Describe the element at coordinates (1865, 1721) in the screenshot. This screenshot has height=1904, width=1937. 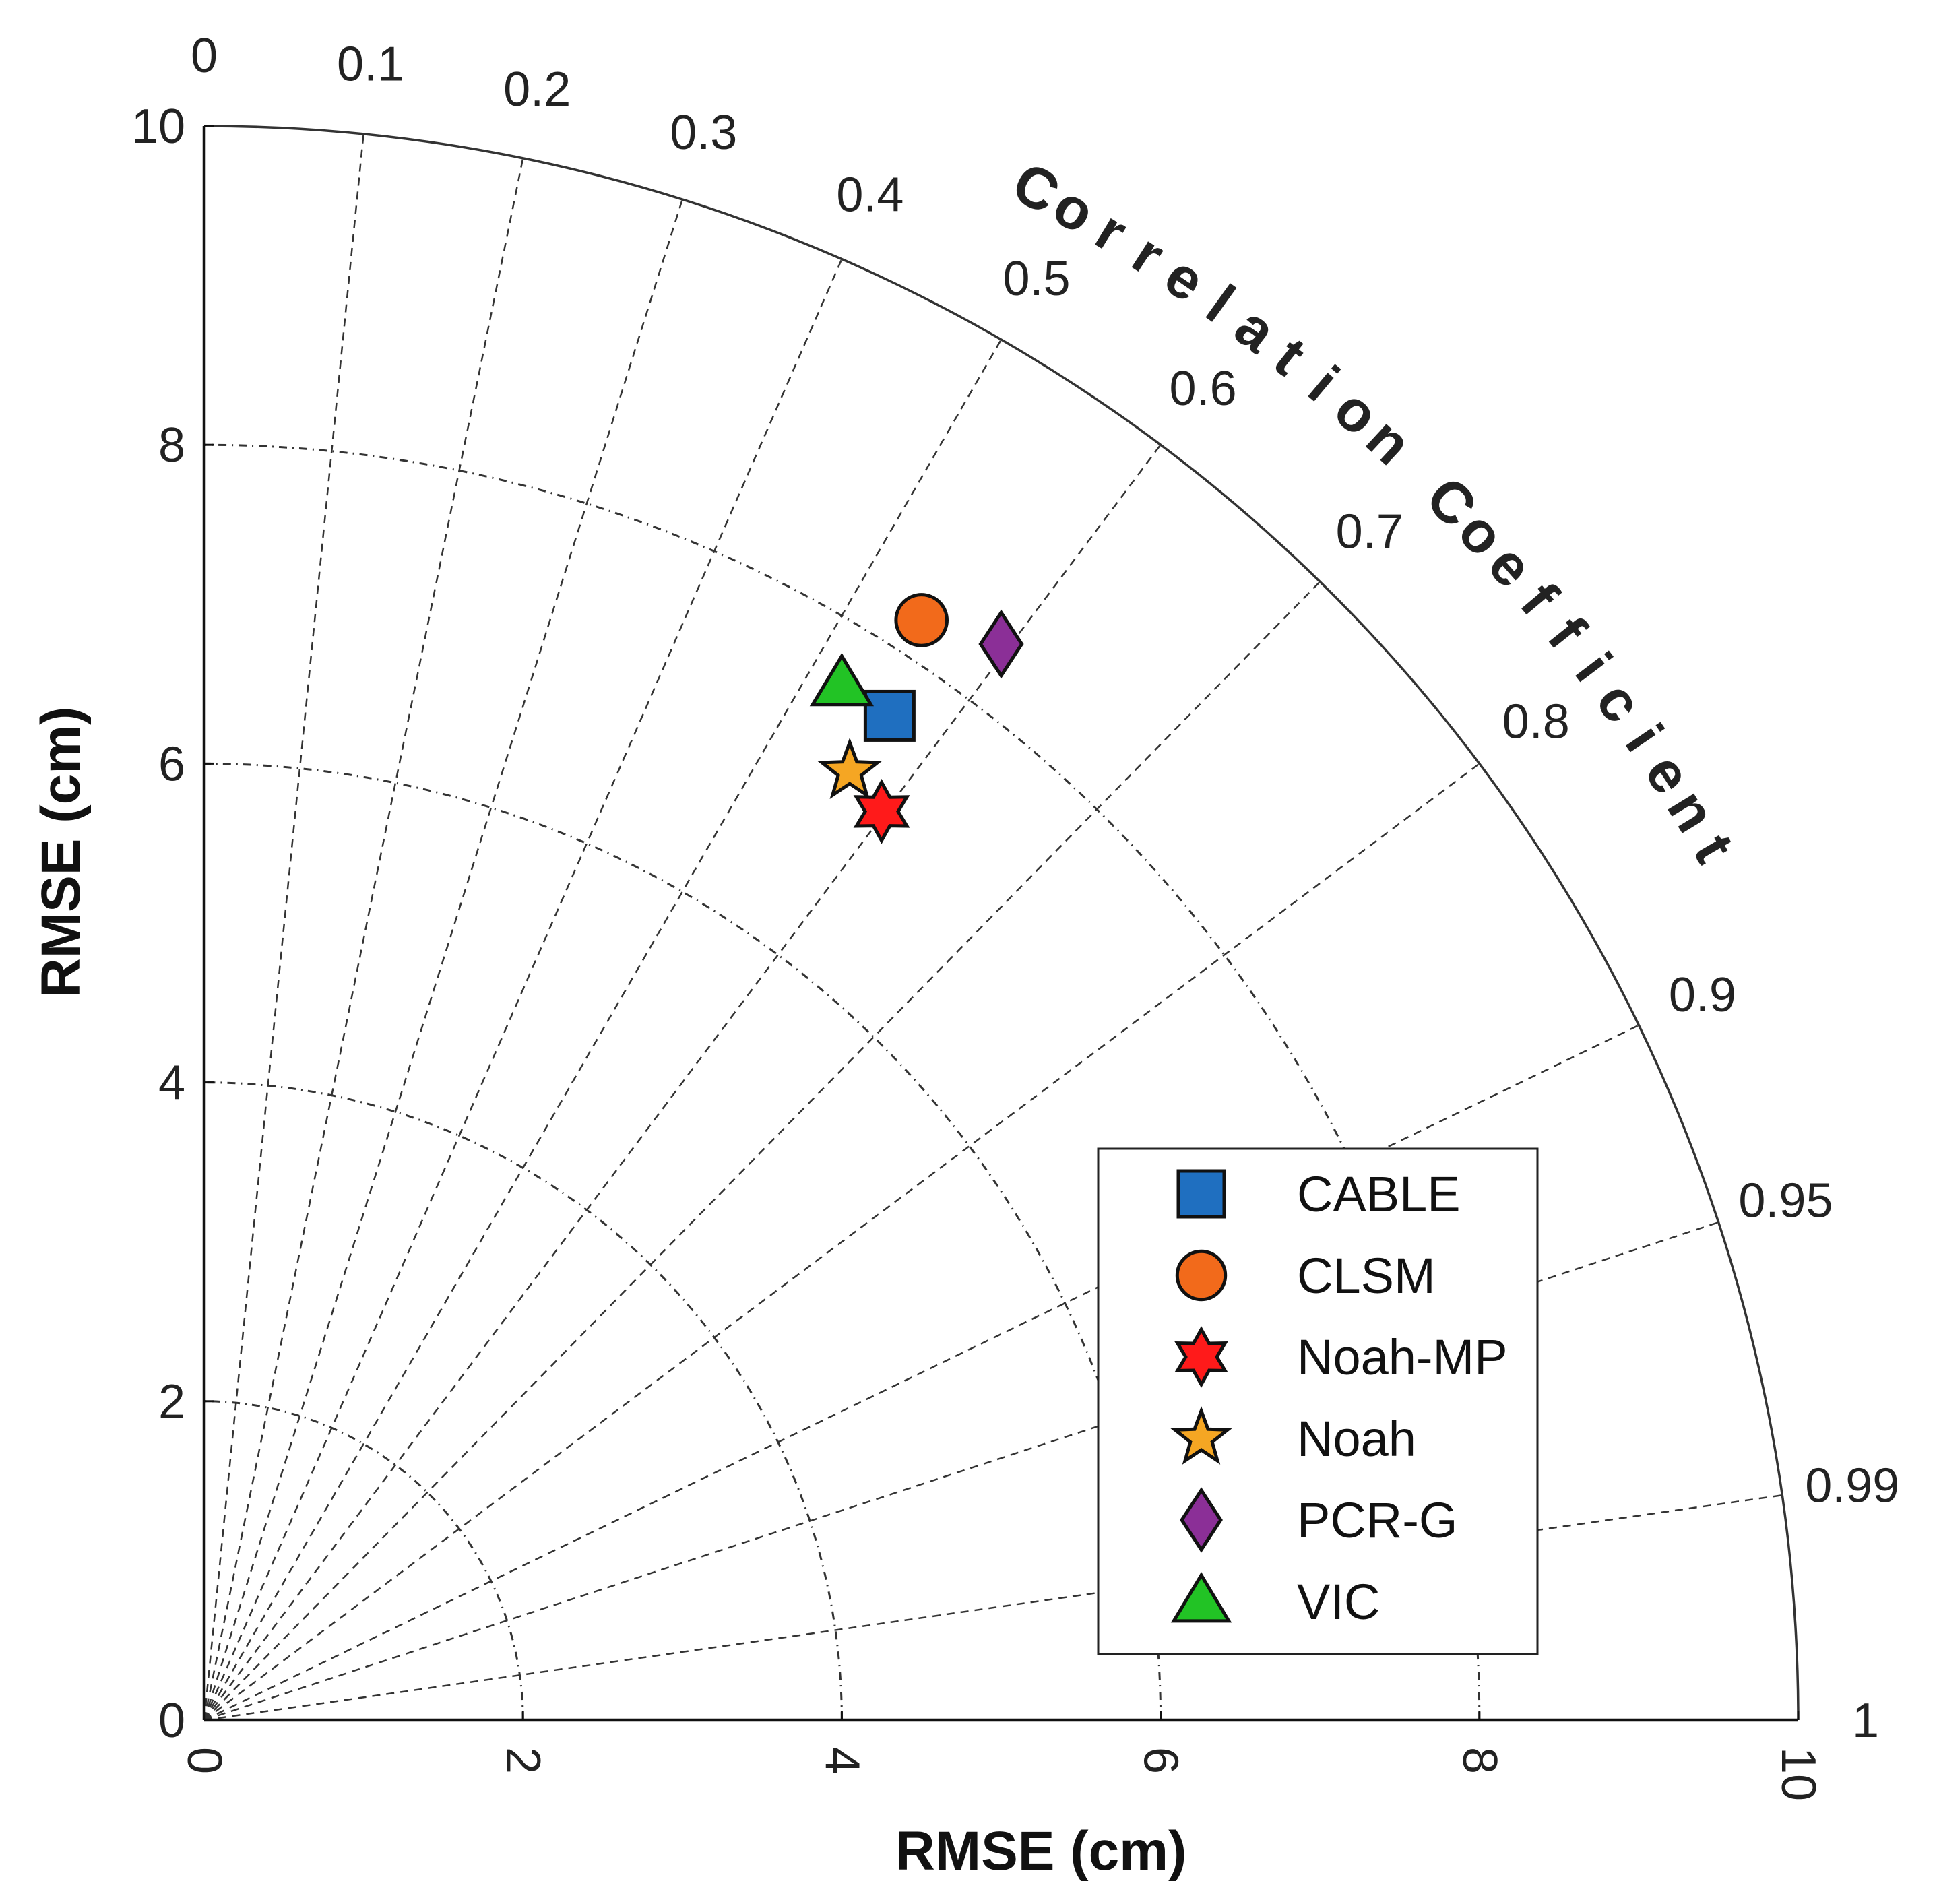
I see `correlation-tick-label: 1` at that location.